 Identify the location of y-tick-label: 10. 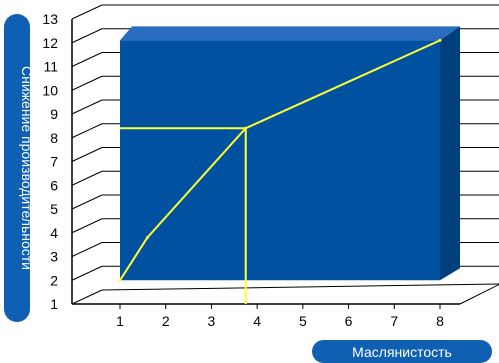
(50, 90).